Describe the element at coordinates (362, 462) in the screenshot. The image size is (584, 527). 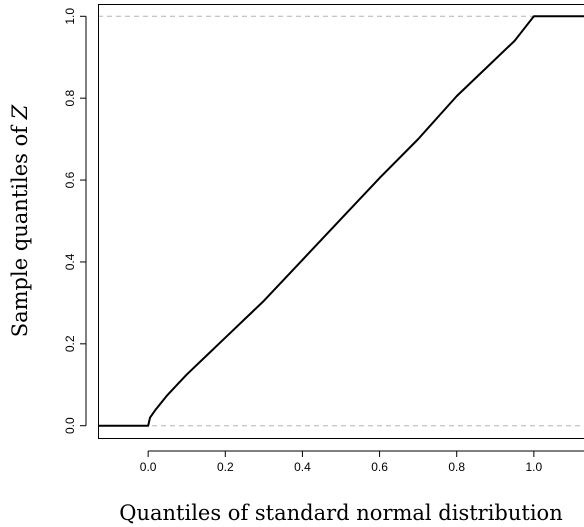
I see `x-axis: 0.0 0.2 0.4 0.6 0.8 1.0` at that location.